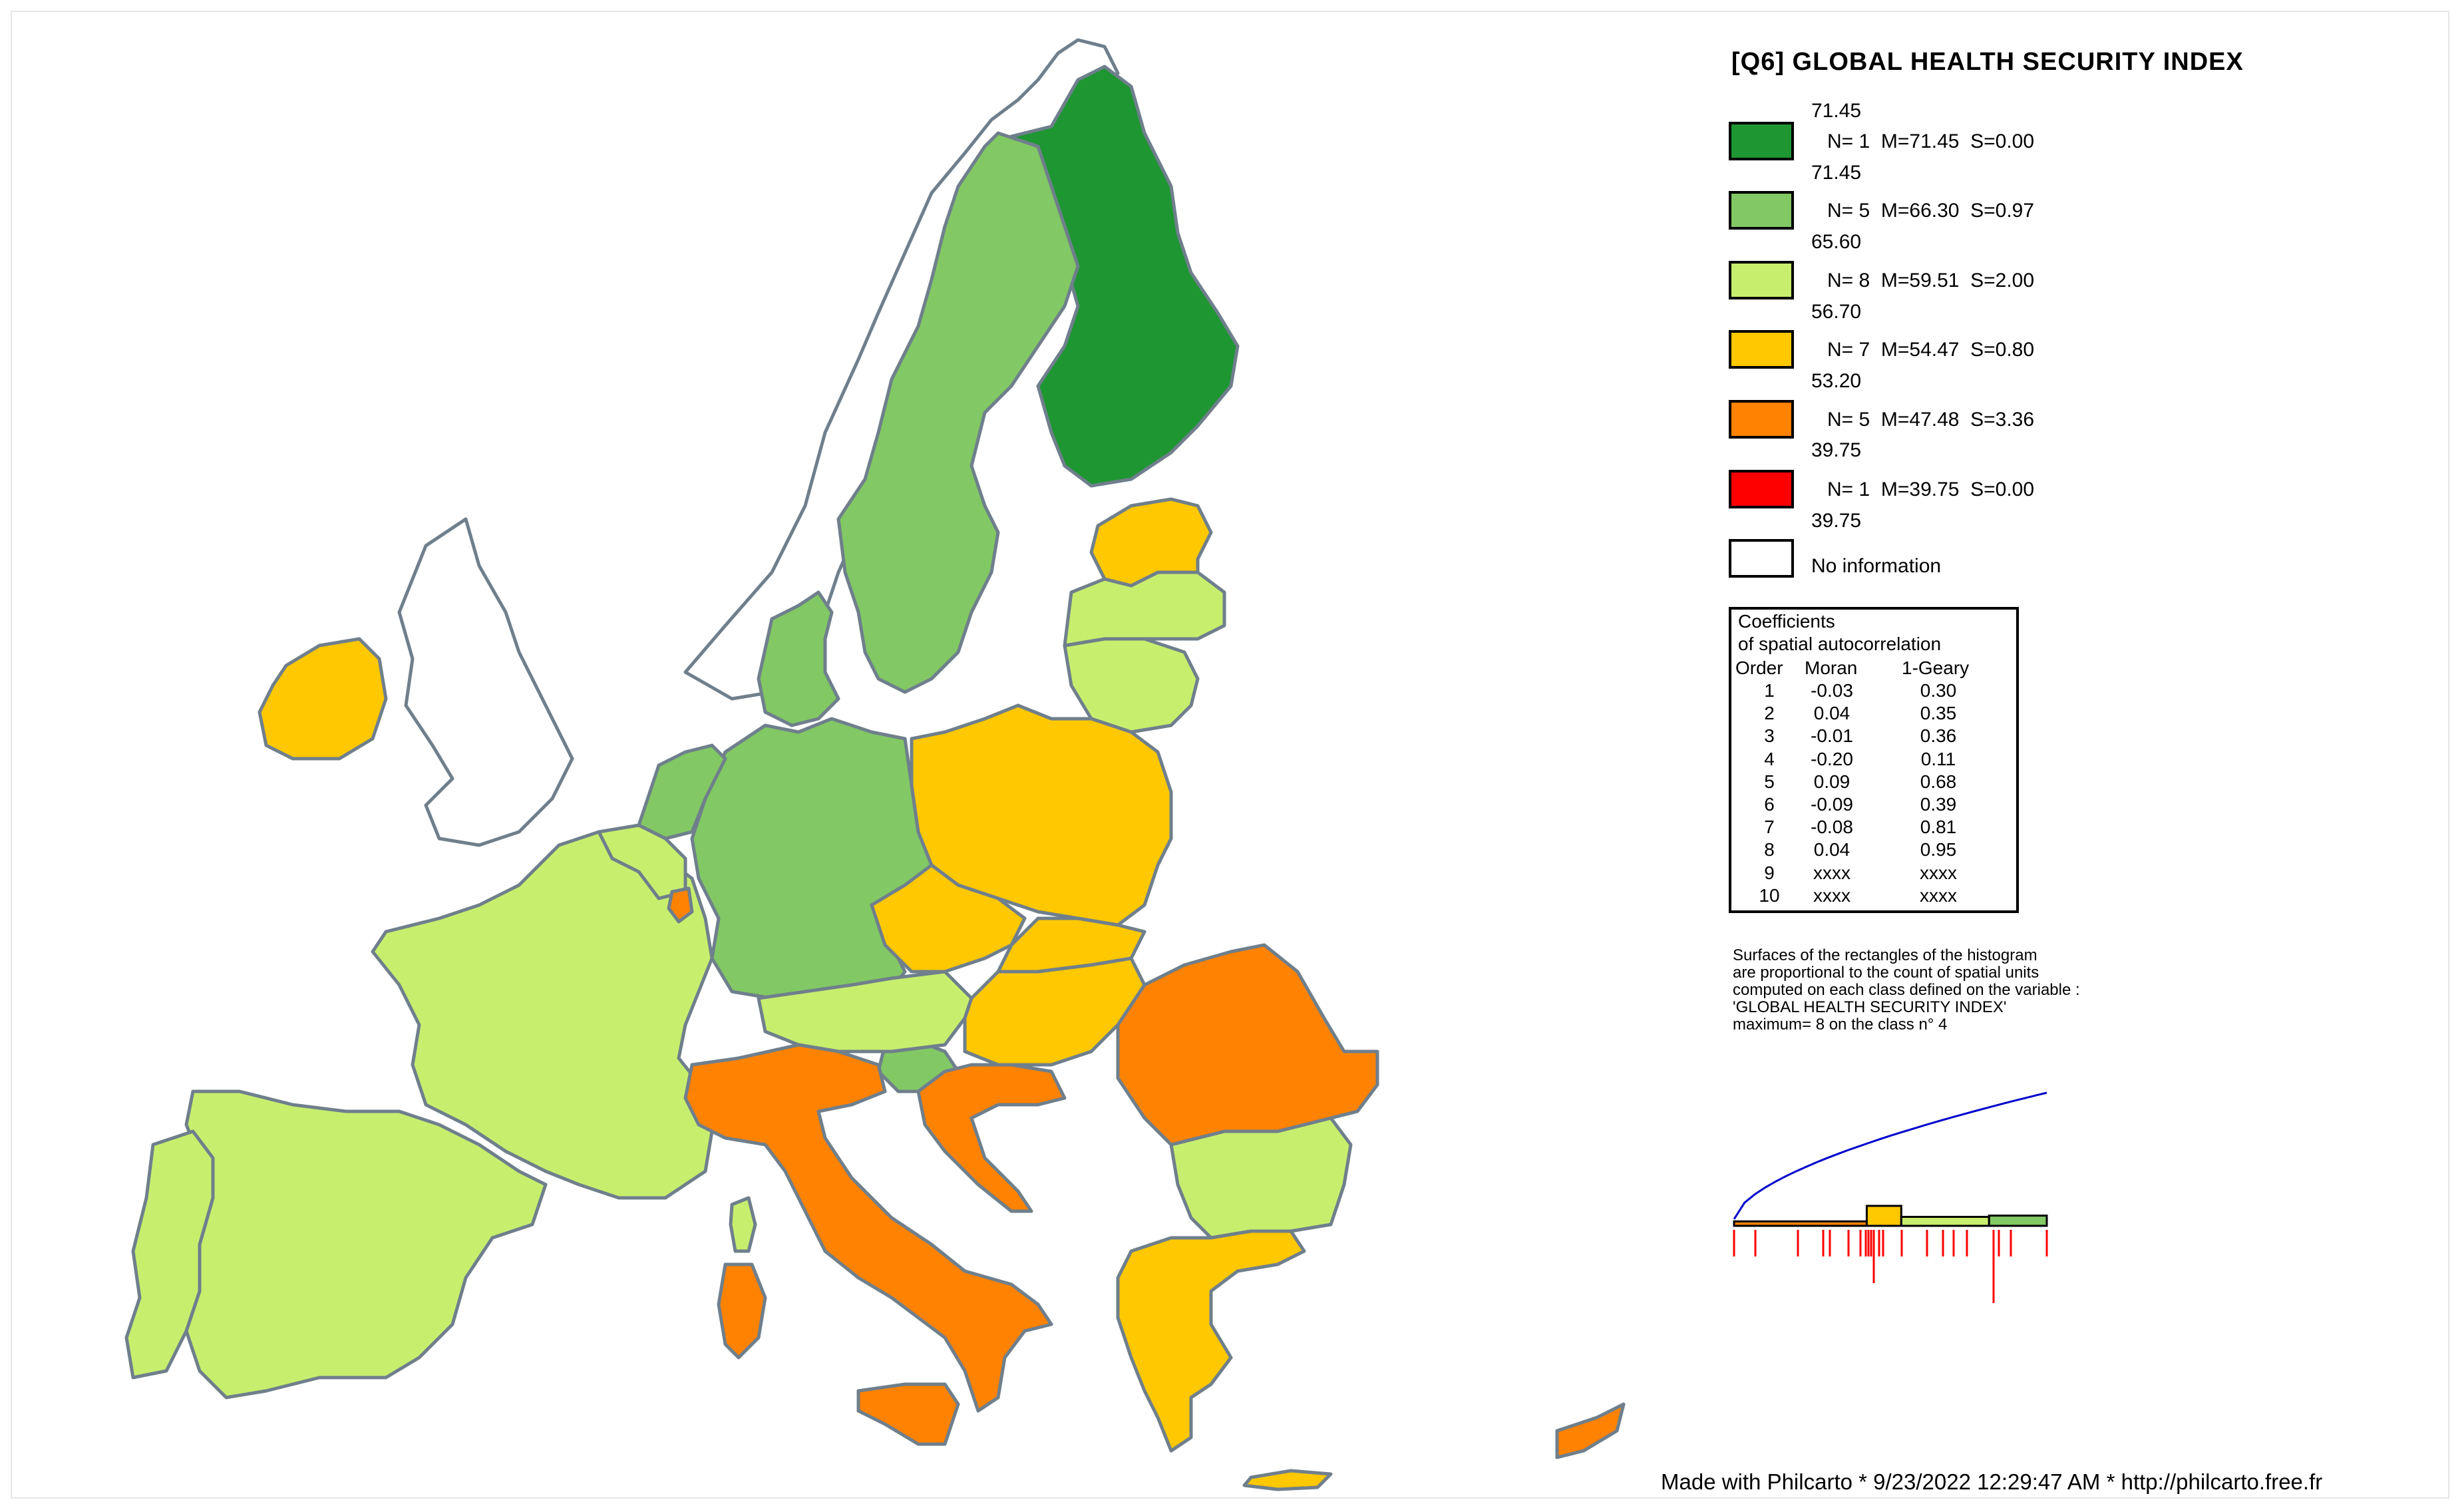 This screenshot has width=2464, height=1512. What do you see at coordinates (1931, 350) in the screenshot?
I see `legend-stats-class-4: N= 7 M=54.47 S=0.80` at bounding box center [1931, 350].